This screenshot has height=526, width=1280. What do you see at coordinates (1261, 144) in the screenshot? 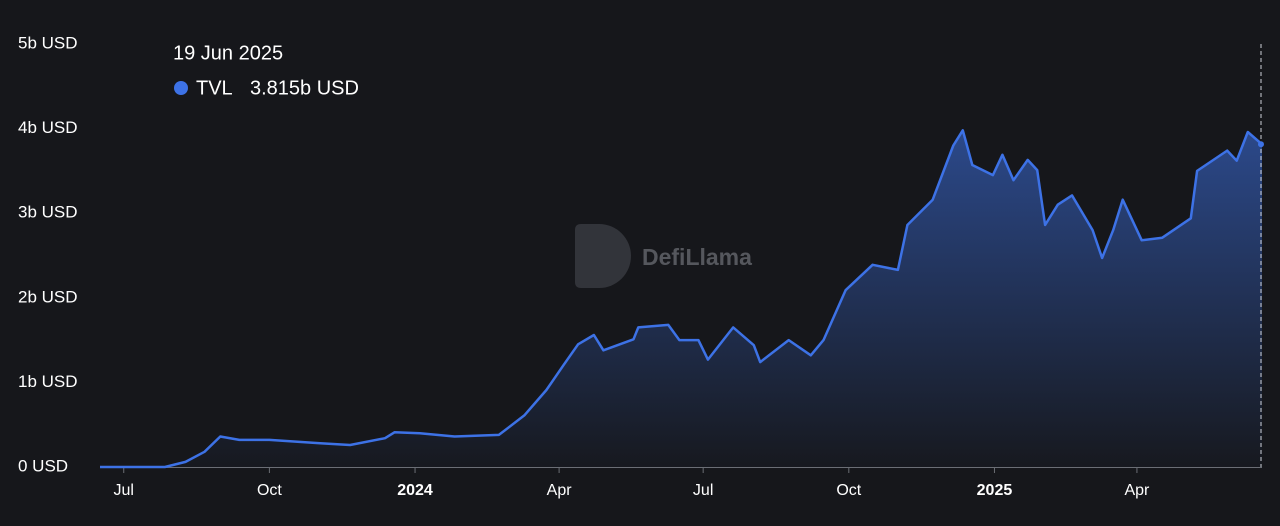
I see `crosshair-point` at bounding box center [1261, 144].